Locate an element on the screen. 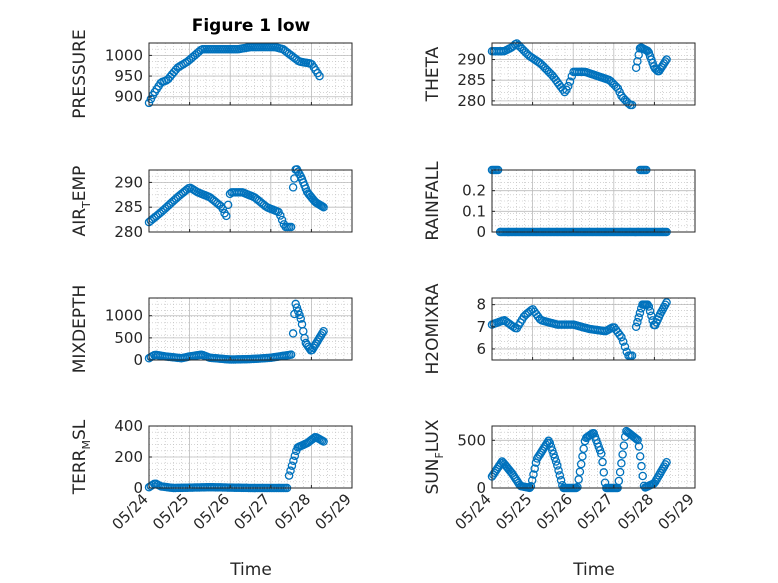 The image size is (778, 583). subplot-mixdepth: 0 500 1000 MIXDEPTH is located at coordinates (211, 329).